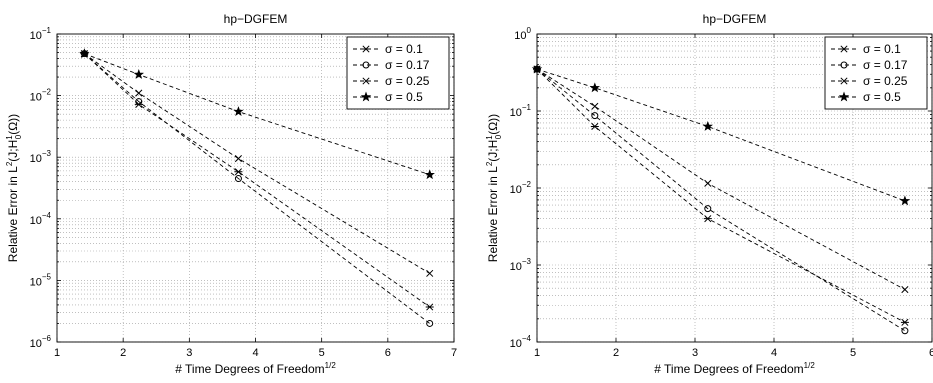 The image size is (933, 383). Describe the element at coordinates (454, 353) in the screenshot. I see `x-tick-label: 7` at that location.